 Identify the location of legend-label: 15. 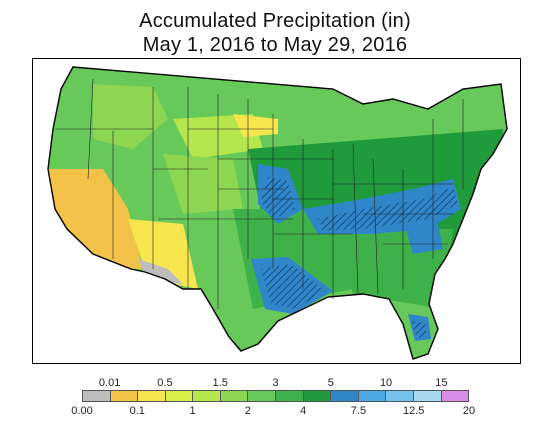
(441, 383).